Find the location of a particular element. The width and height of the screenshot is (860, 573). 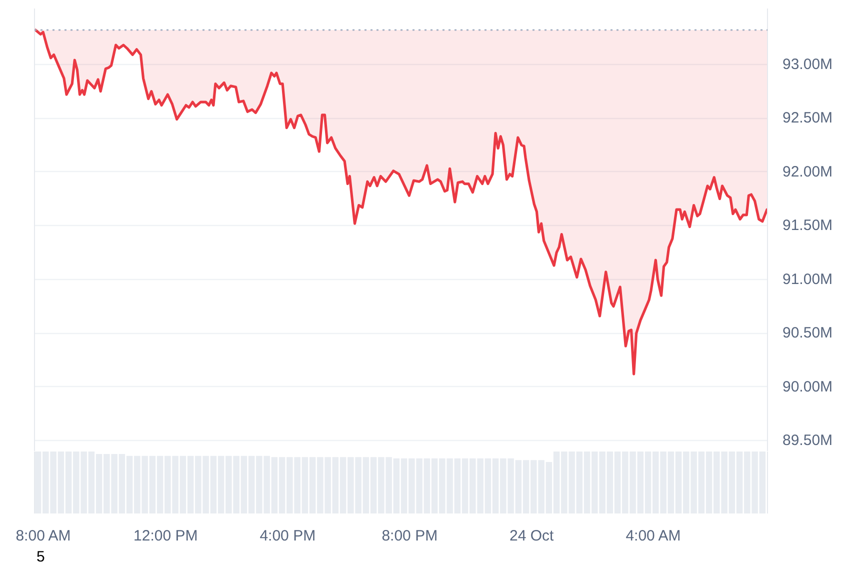

y-tick-label: 91.50M is located at coordinates (807, 225).